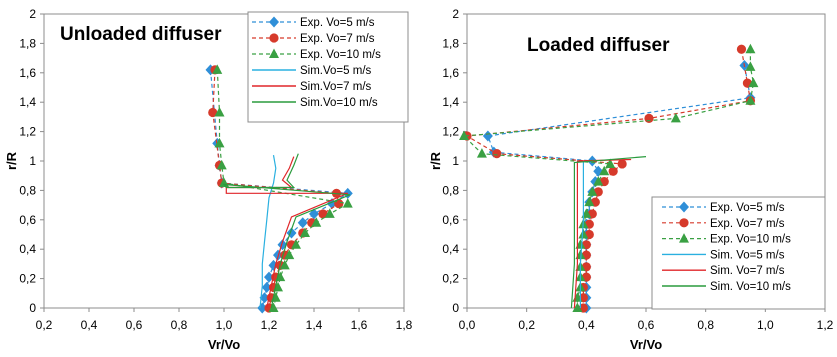  What do you see at coordinates (450, 220) in the screenshot?
I see `y-tick-label: 0,6` at bounding box center [450, 220].